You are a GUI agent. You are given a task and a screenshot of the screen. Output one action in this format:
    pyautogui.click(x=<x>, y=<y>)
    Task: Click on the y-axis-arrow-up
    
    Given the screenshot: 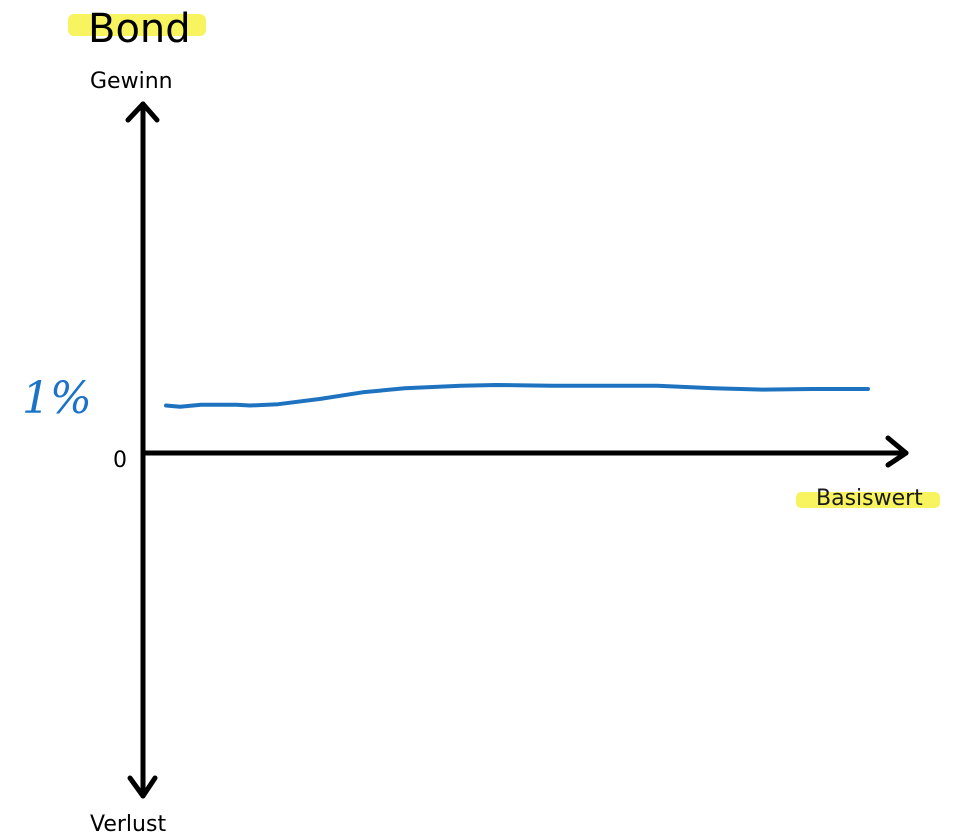 What is the action you would take?
    pyautogui.click(x=142, y=112)
    